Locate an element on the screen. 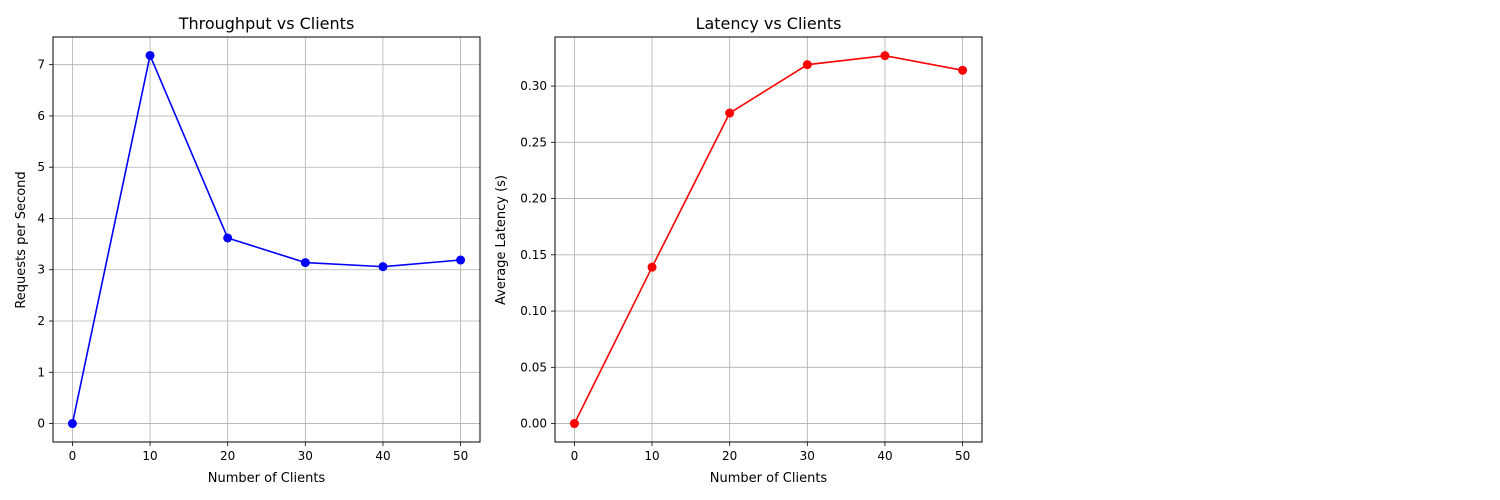 Image resolution: width=1500 pixels, height=500 pixels. y-tick-label: 7 is located at coordinates (41, 65).